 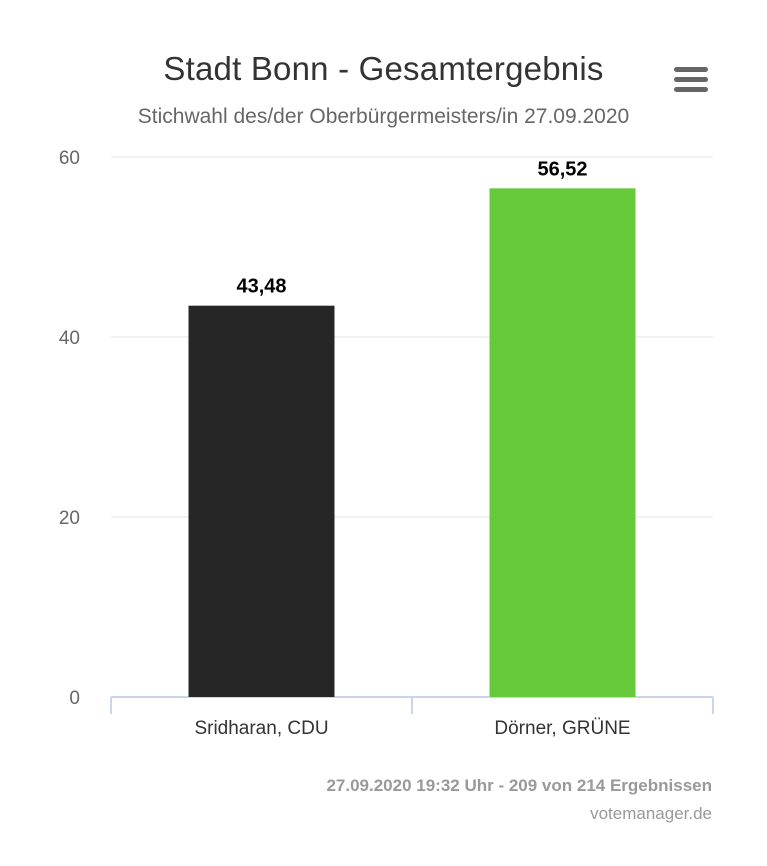 I want to click on y-tick-label: 0, so click(x=74, y=698).